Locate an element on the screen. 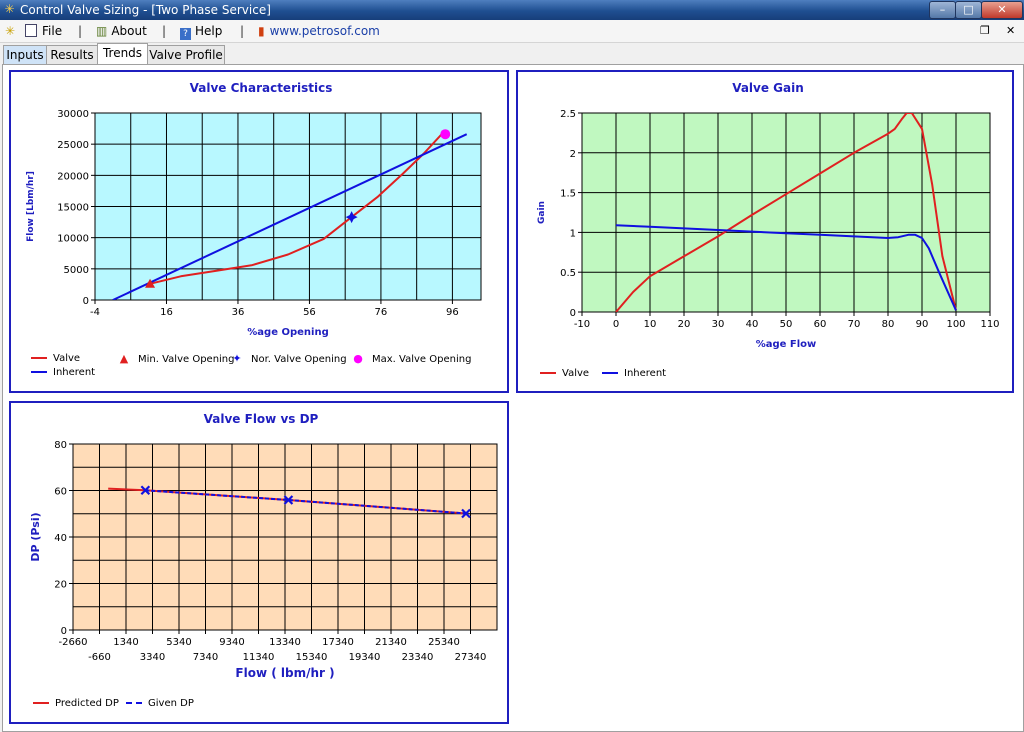 The width and height of the screenshot is (1024, 732). series-line-inherent is located at coordinates (786, 267).